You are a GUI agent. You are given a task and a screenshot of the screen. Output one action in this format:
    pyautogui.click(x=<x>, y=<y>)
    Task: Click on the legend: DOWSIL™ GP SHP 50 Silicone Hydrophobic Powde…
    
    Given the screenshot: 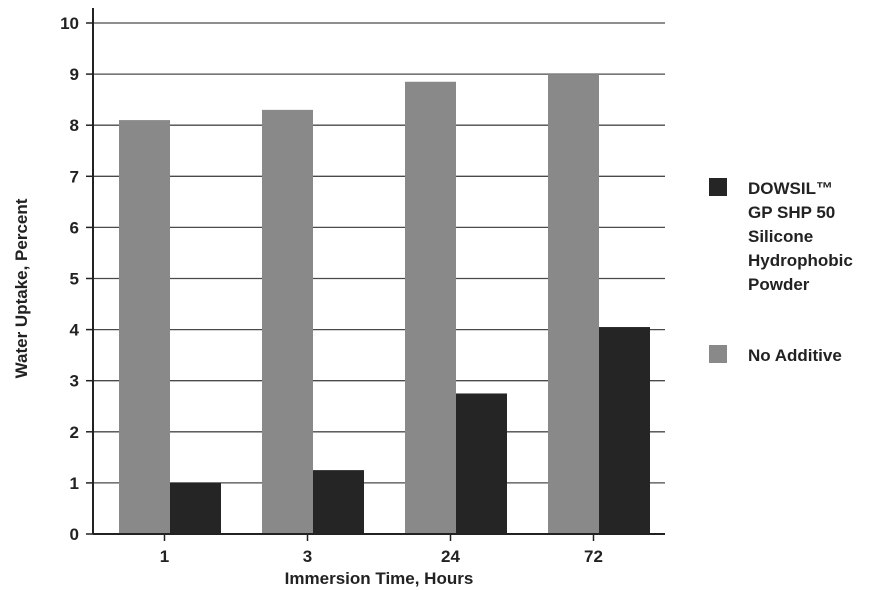 What is the action you would take?
    pyautogui.click(x=781, y=271)
    